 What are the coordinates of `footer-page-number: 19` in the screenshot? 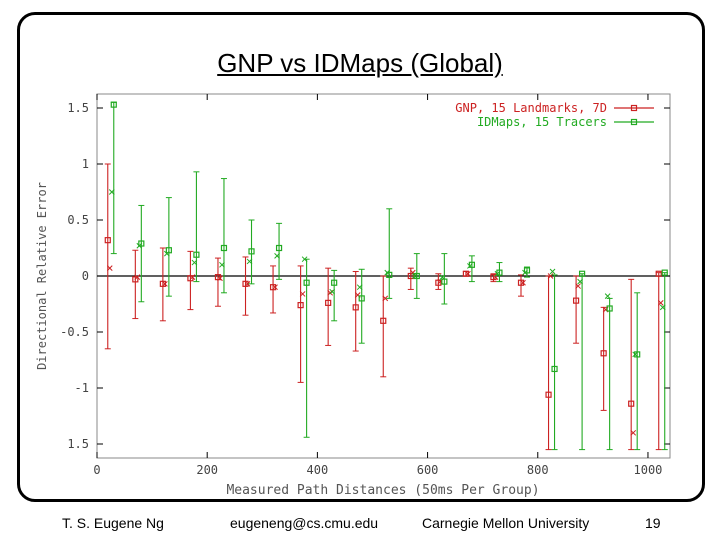 It's located at (653, 523).